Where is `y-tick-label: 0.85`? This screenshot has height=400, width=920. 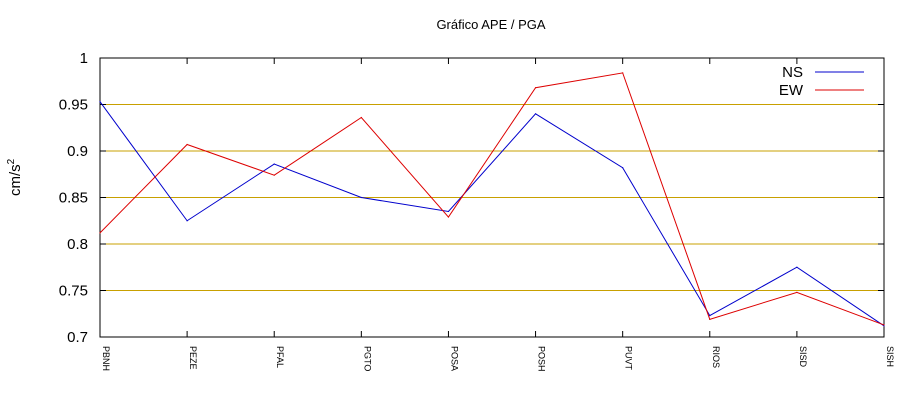 y-tick-label: 0.85 is located at coordinates (73, 198).